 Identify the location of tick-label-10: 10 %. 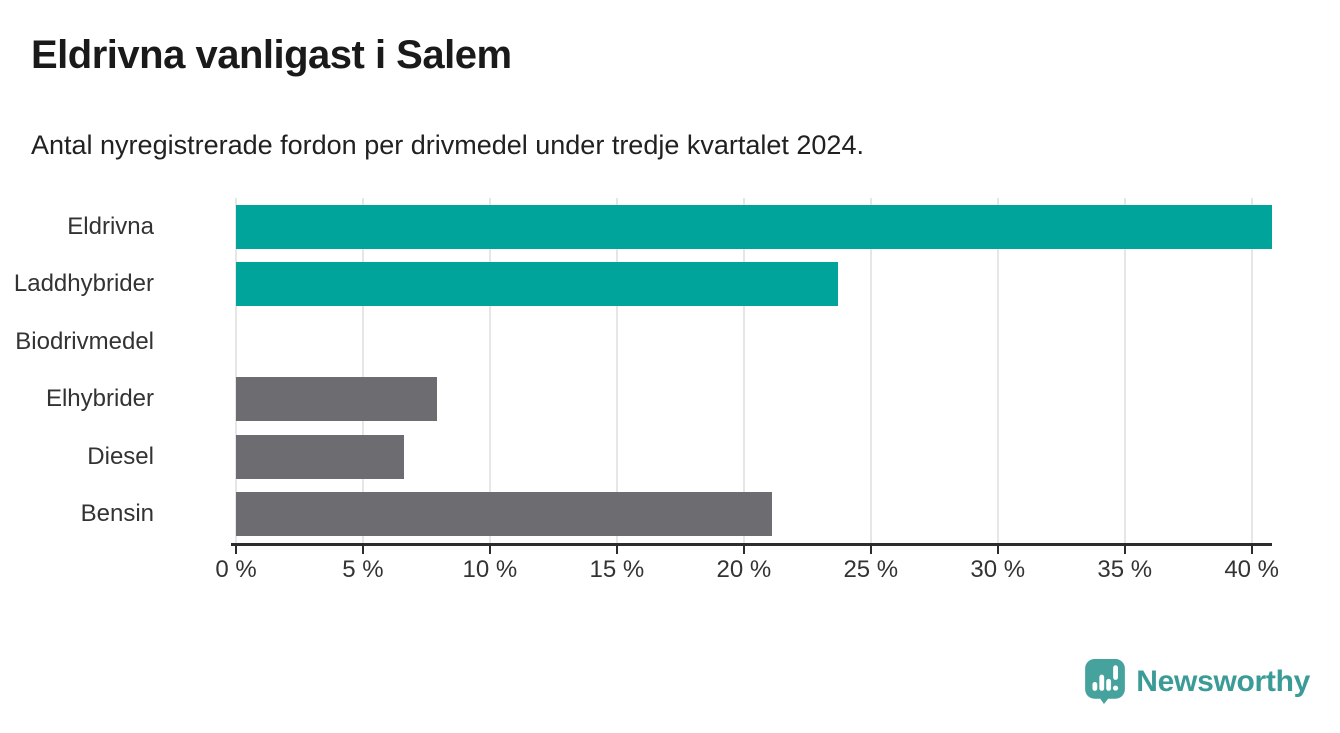
(490, 569).